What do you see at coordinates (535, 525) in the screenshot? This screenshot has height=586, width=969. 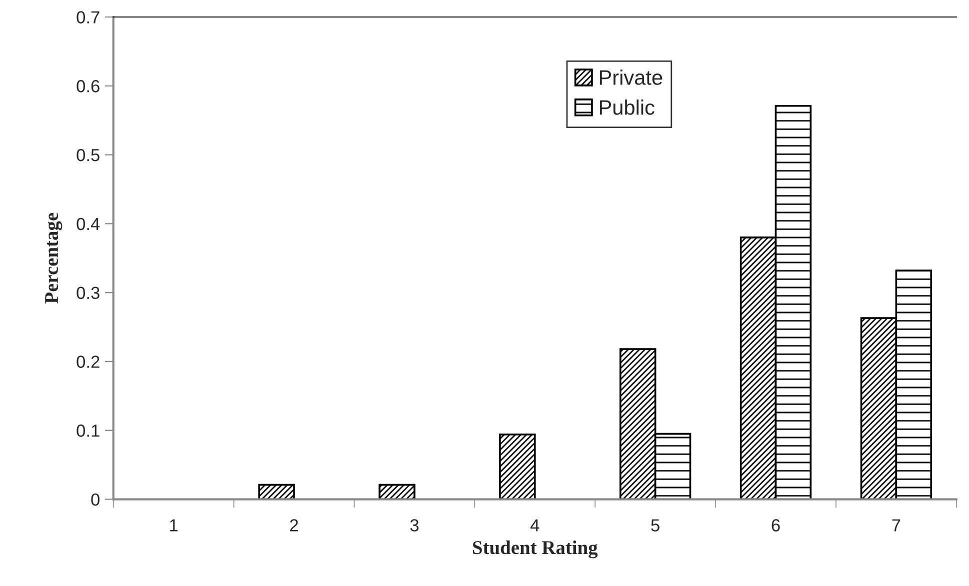 I see `x-tick-label: 4` at bounding box center [535, 525].